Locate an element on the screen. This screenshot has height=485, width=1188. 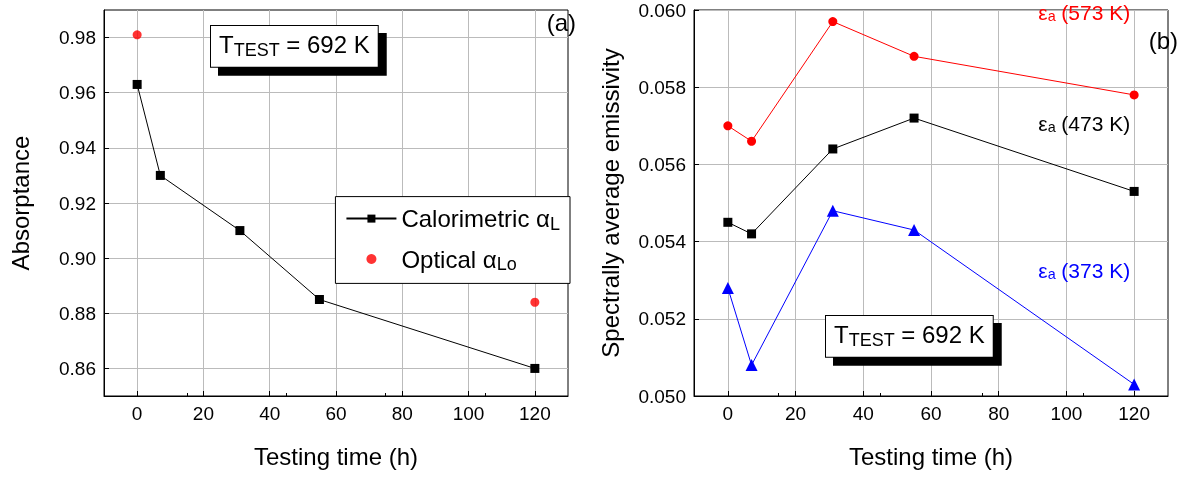
y-tick-label: 0.88 is located at coordinates (77, 313).